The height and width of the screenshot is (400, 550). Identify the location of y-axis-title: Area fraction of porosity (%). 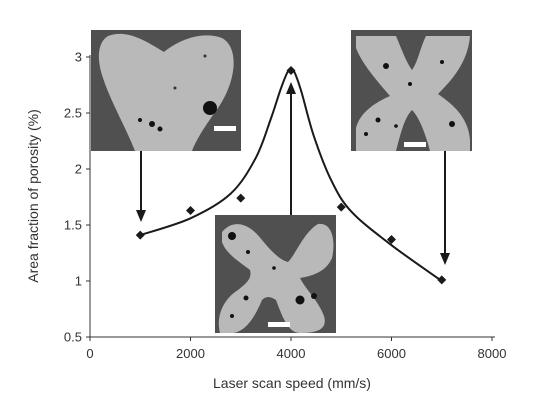
(33, 196).